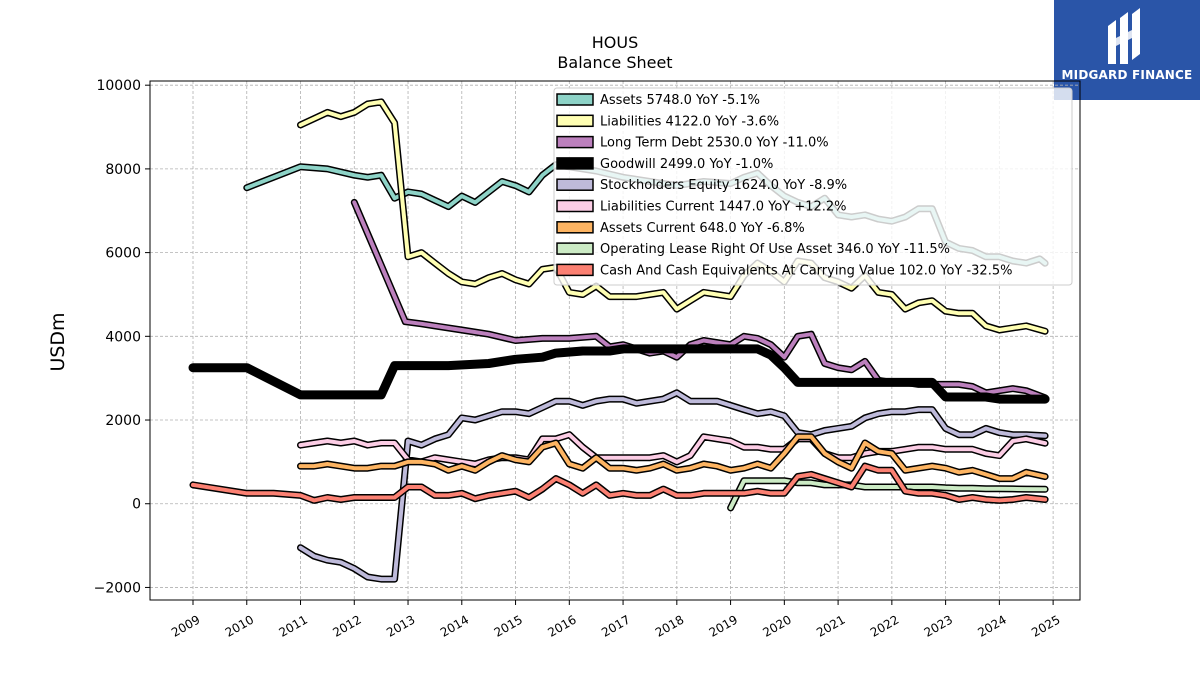 The image size is (1200, 675). What do you see at coordinates (123, 254) in the screenshot?
I see `y-tick-label: 6000` at bounding box center [123, 254].